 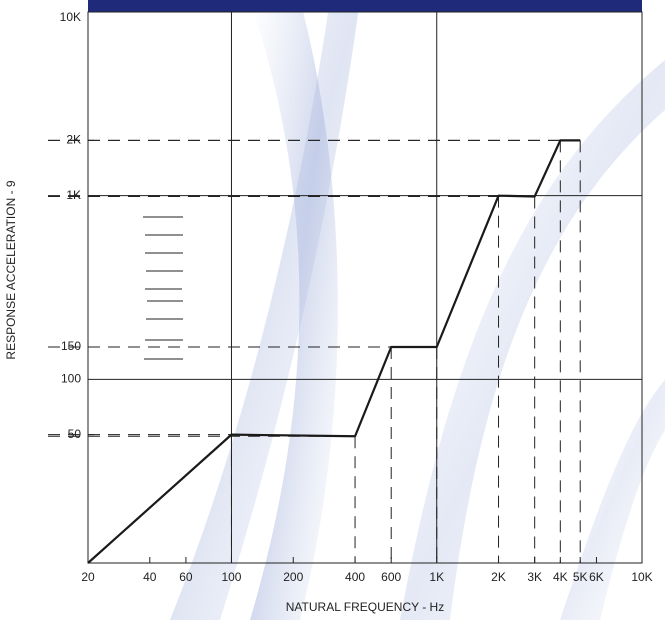 What do you see at coordinates (231, 577) in the screenshot?
I see `x-tick-label: 100` at bounding box center [231, 577].